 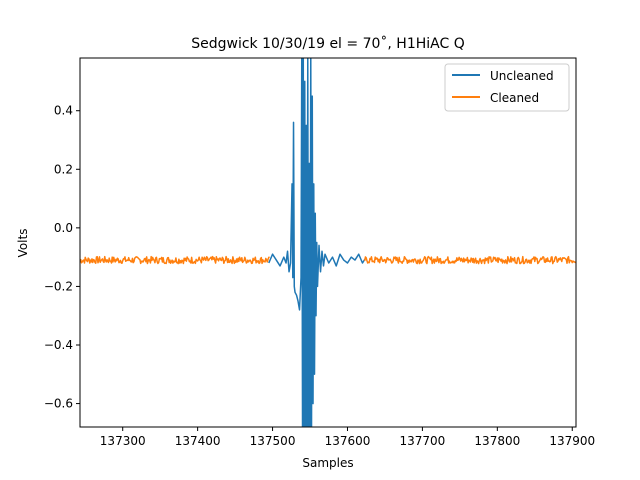 I want to click on x-tick-label: 137600, so click(x=348, y=441).